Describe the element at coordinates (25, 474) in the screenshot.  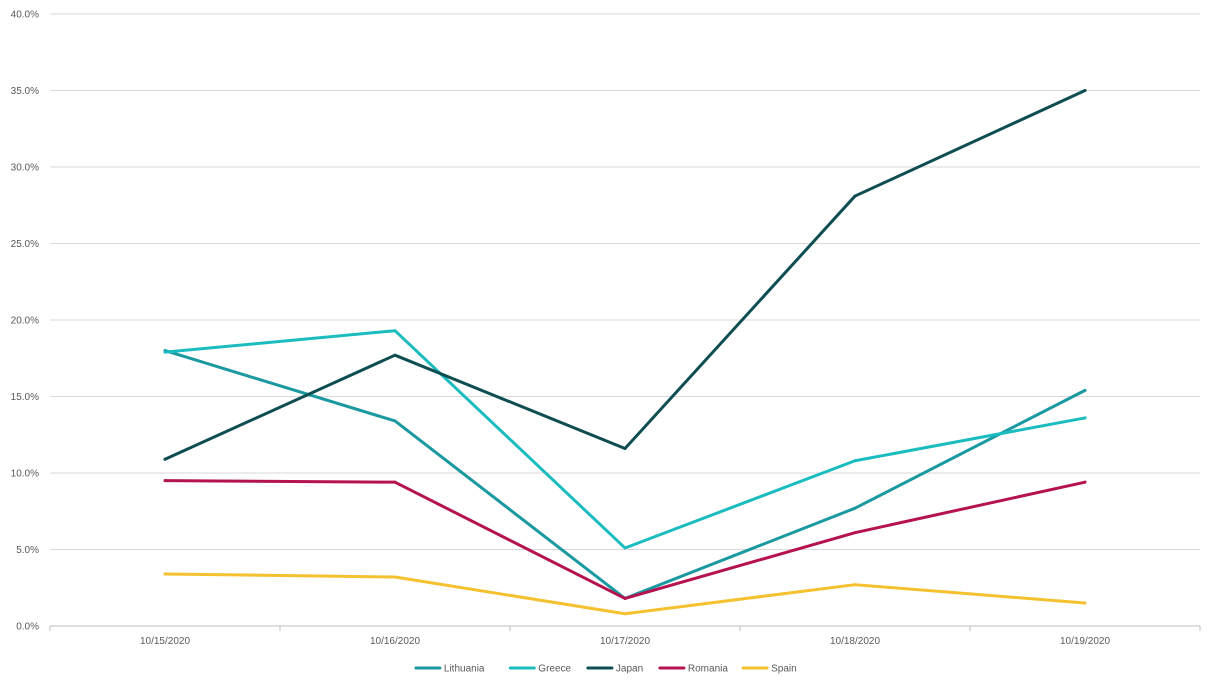
I see `y-tick-label: 10.0%` at that location.